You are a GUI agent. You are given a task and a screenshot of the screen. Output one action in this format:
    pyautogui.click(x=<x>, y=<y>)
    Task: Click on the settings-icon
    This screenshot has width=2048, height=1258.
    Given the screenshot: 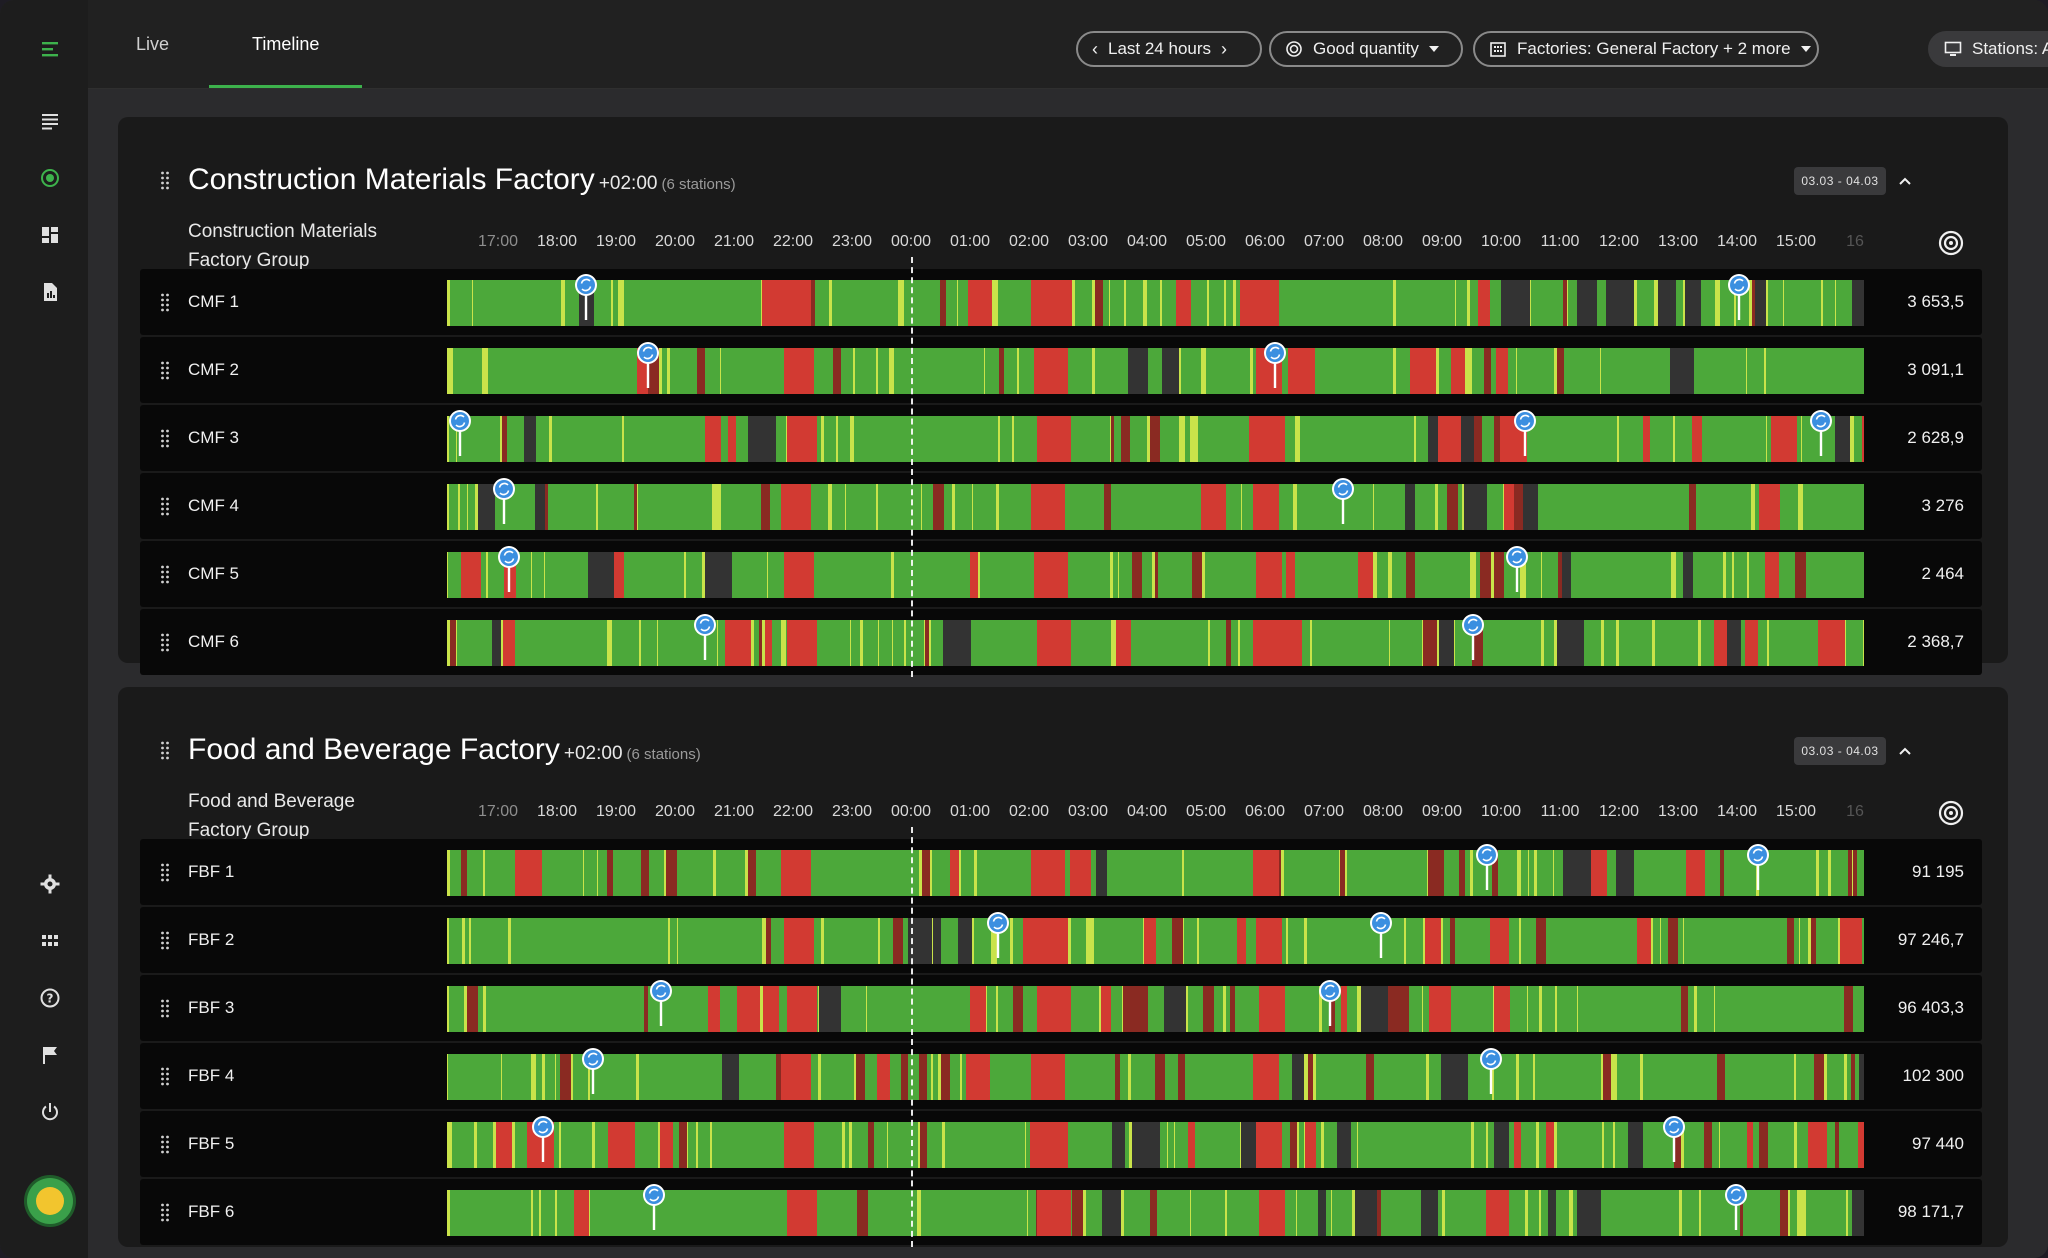 What is the action you would take?
    pyautogui.click(x=50, y=884)
    